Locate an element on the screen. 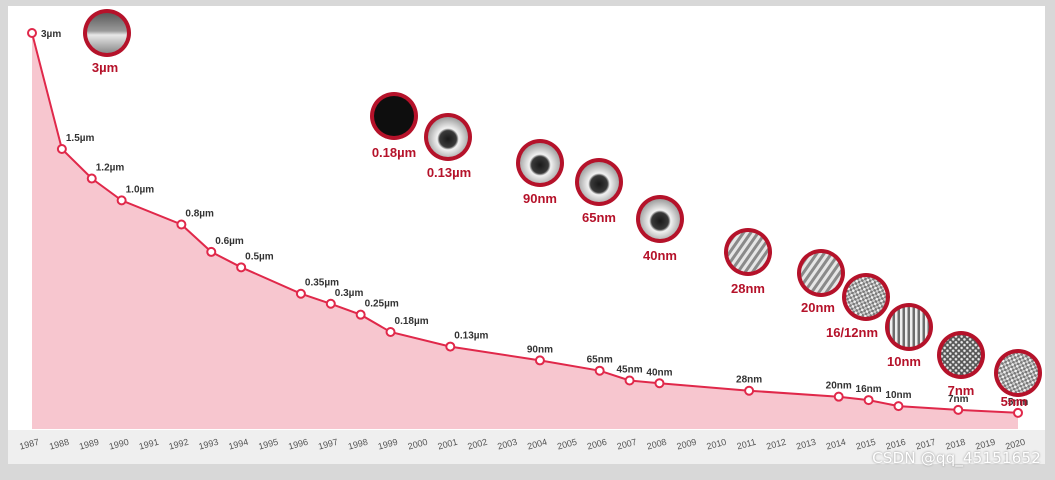  callout-label: 10nm is located at coordinates (904, 361).